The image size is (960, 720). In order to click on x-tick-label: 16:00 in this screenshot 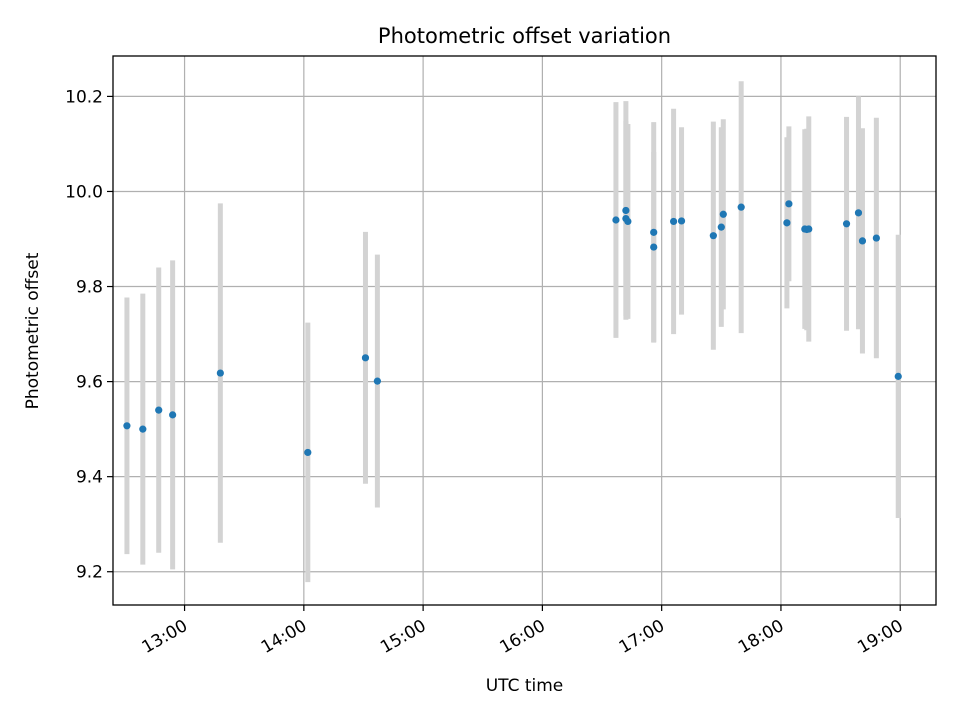, I will do `click(522, 637)`.